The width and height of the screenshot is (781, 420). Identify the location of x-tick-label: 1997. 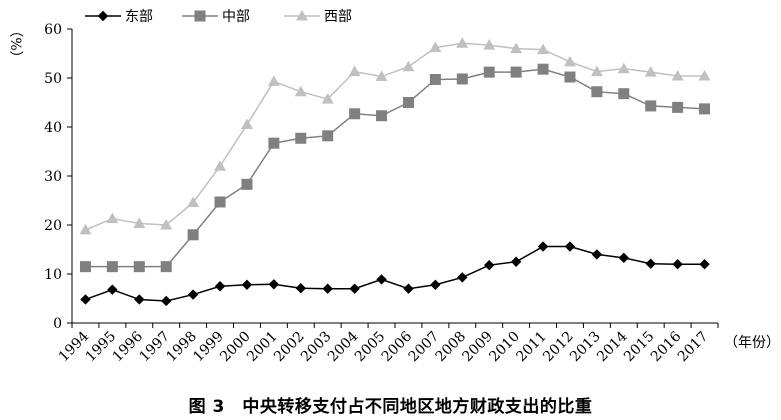
(155, 347).